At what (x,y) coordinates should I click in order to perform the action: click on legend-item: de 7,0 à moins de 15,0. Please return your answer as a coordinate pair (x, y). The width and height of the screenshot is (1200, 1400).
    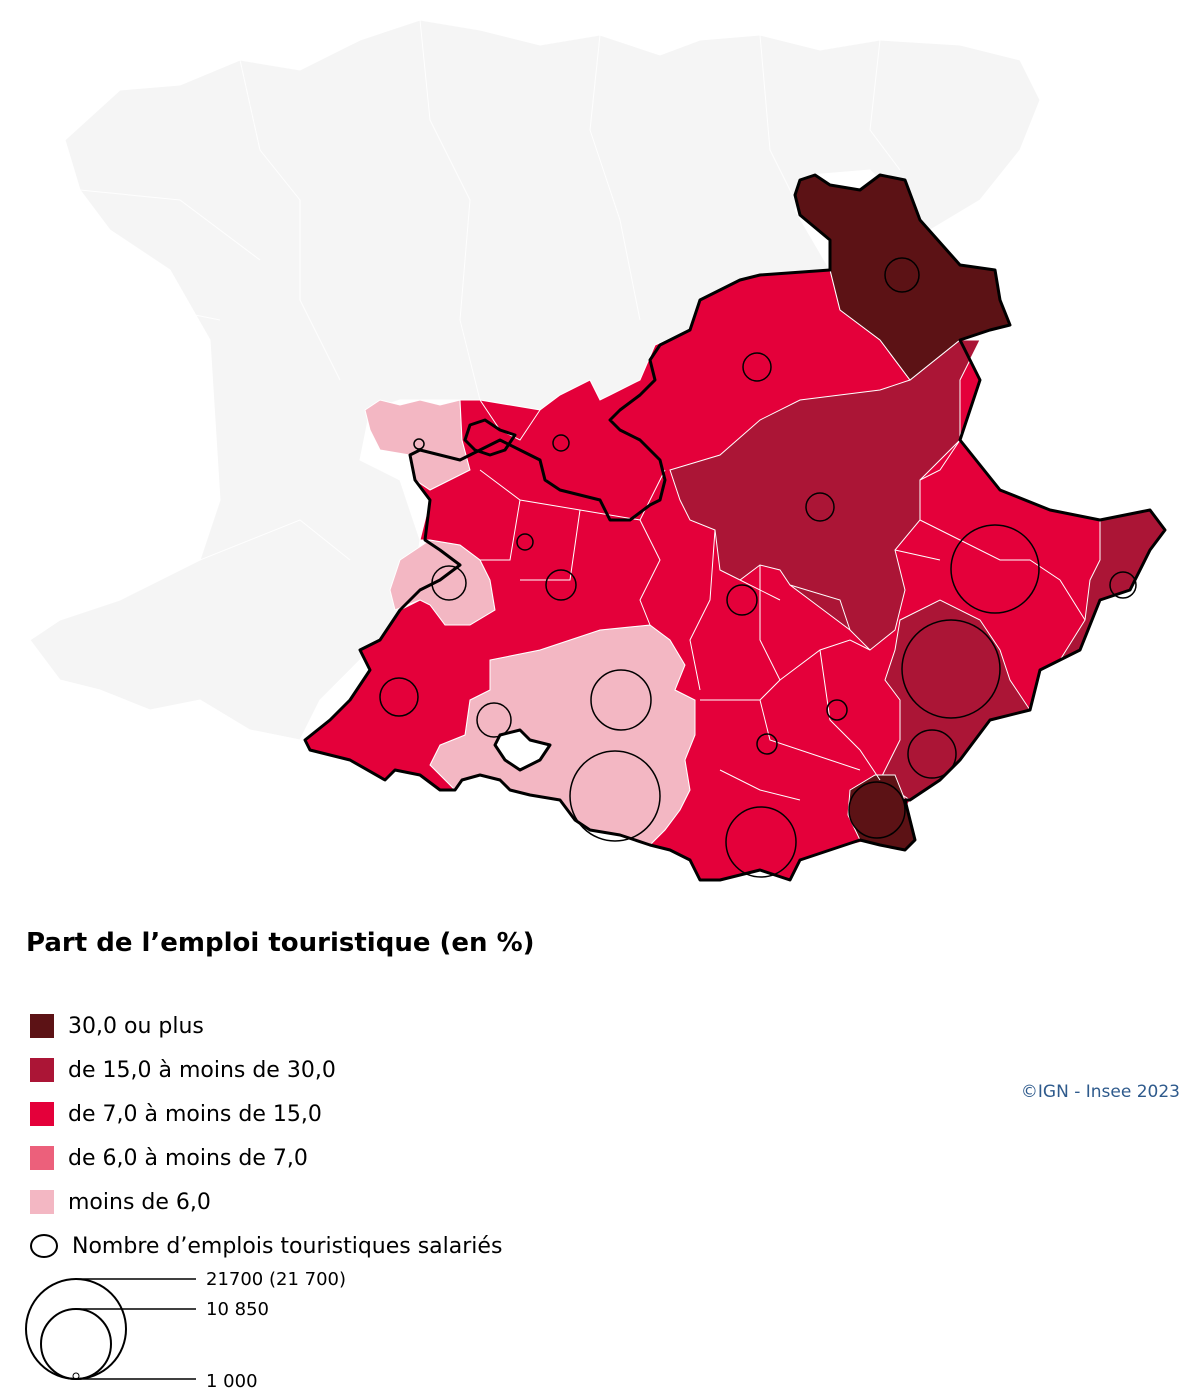
    Looking at the image, I should click on (266, 1114).